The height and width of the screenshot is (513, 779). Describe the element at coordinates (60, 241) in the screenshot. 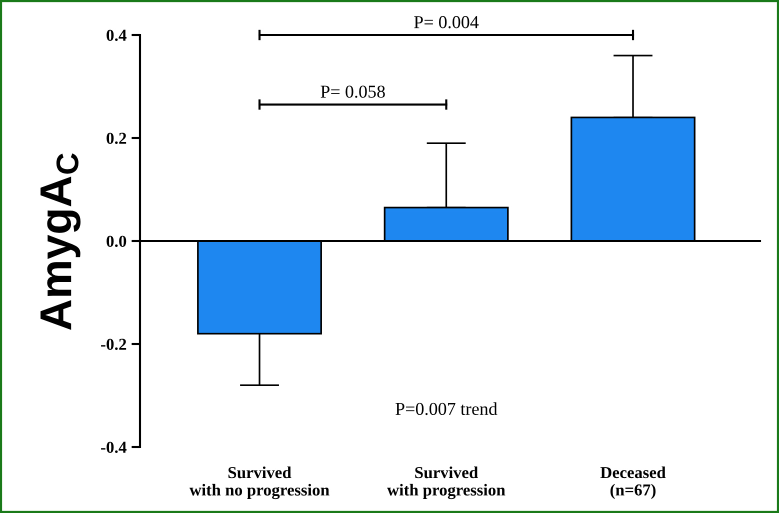

I see `y-axis-title: AmygA$_{C}$` at that location.